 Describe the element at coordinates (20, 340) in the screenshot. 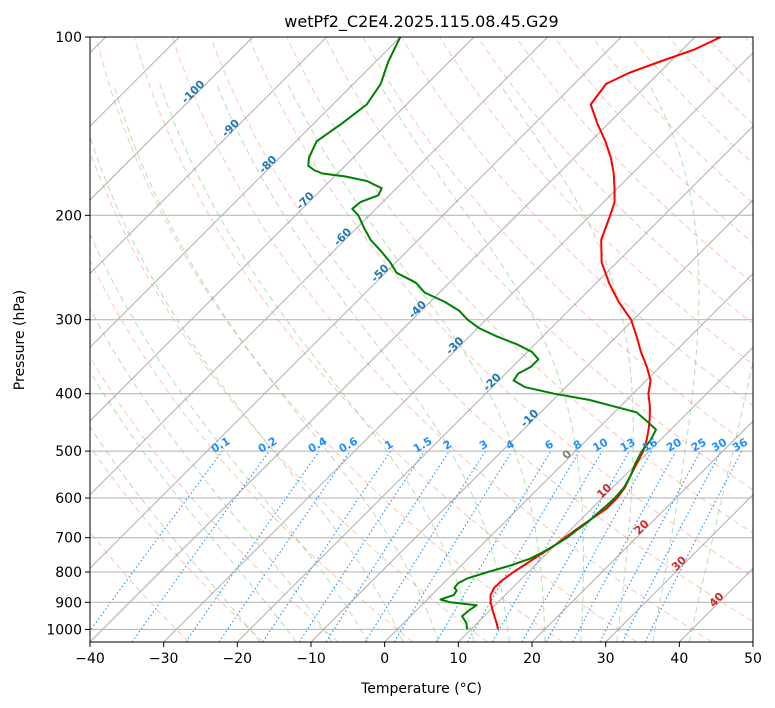

I see `y-axis-label: Pressure (hPa)` at that location.